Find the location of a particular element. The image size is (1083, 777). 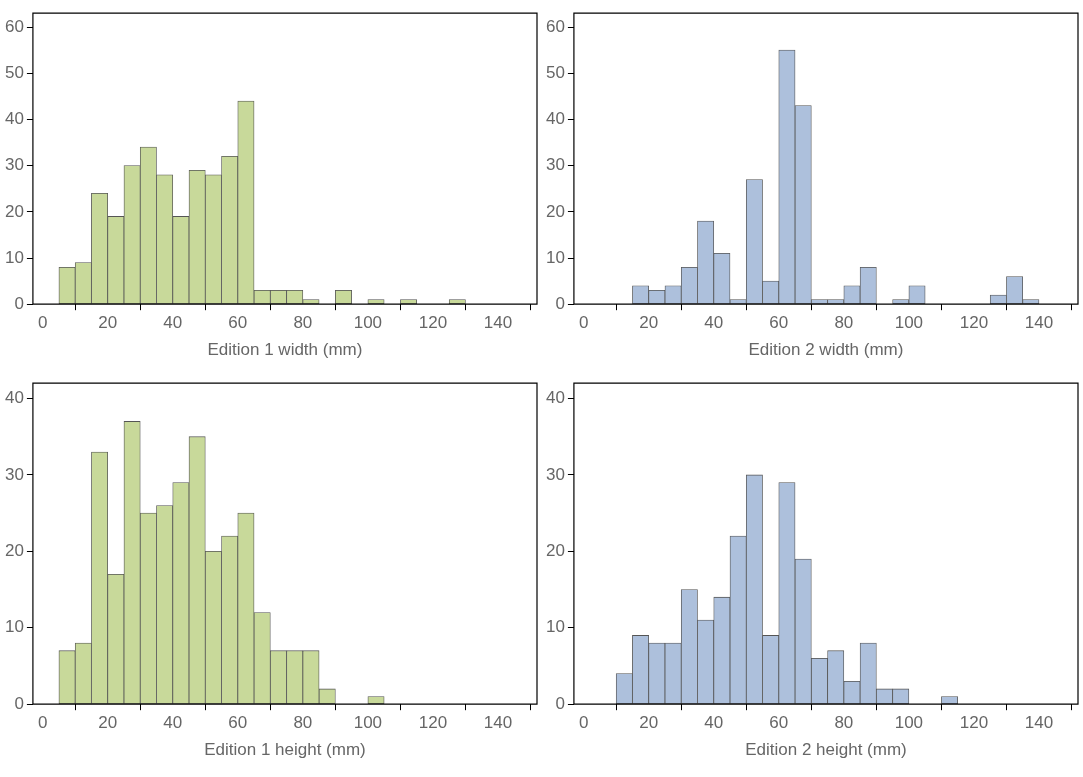

x-axis-title: Edition 1 width (mm) is located at coordinates (285, 350).